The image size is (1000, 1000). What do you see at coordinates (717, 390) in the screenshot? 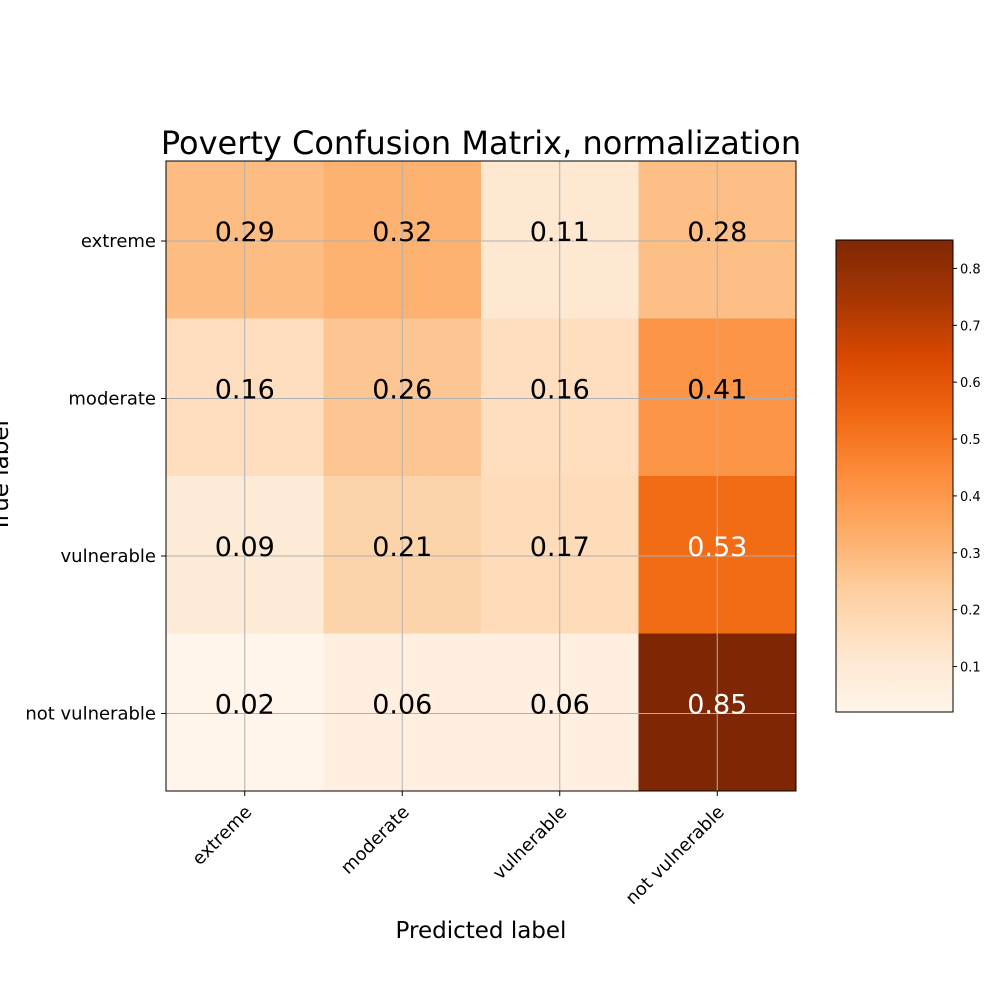
I see `cell-value-label: 0.41` at bounding box center [717, 390].